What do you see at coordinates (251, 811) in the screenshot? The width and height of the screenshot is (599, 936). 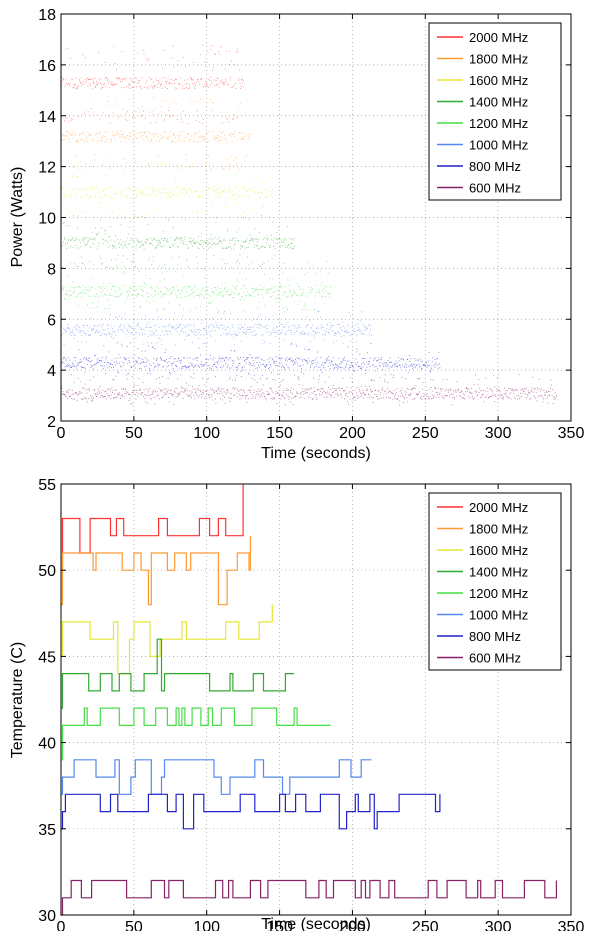 I see `temperature-line` at bounding box center [251, 811].